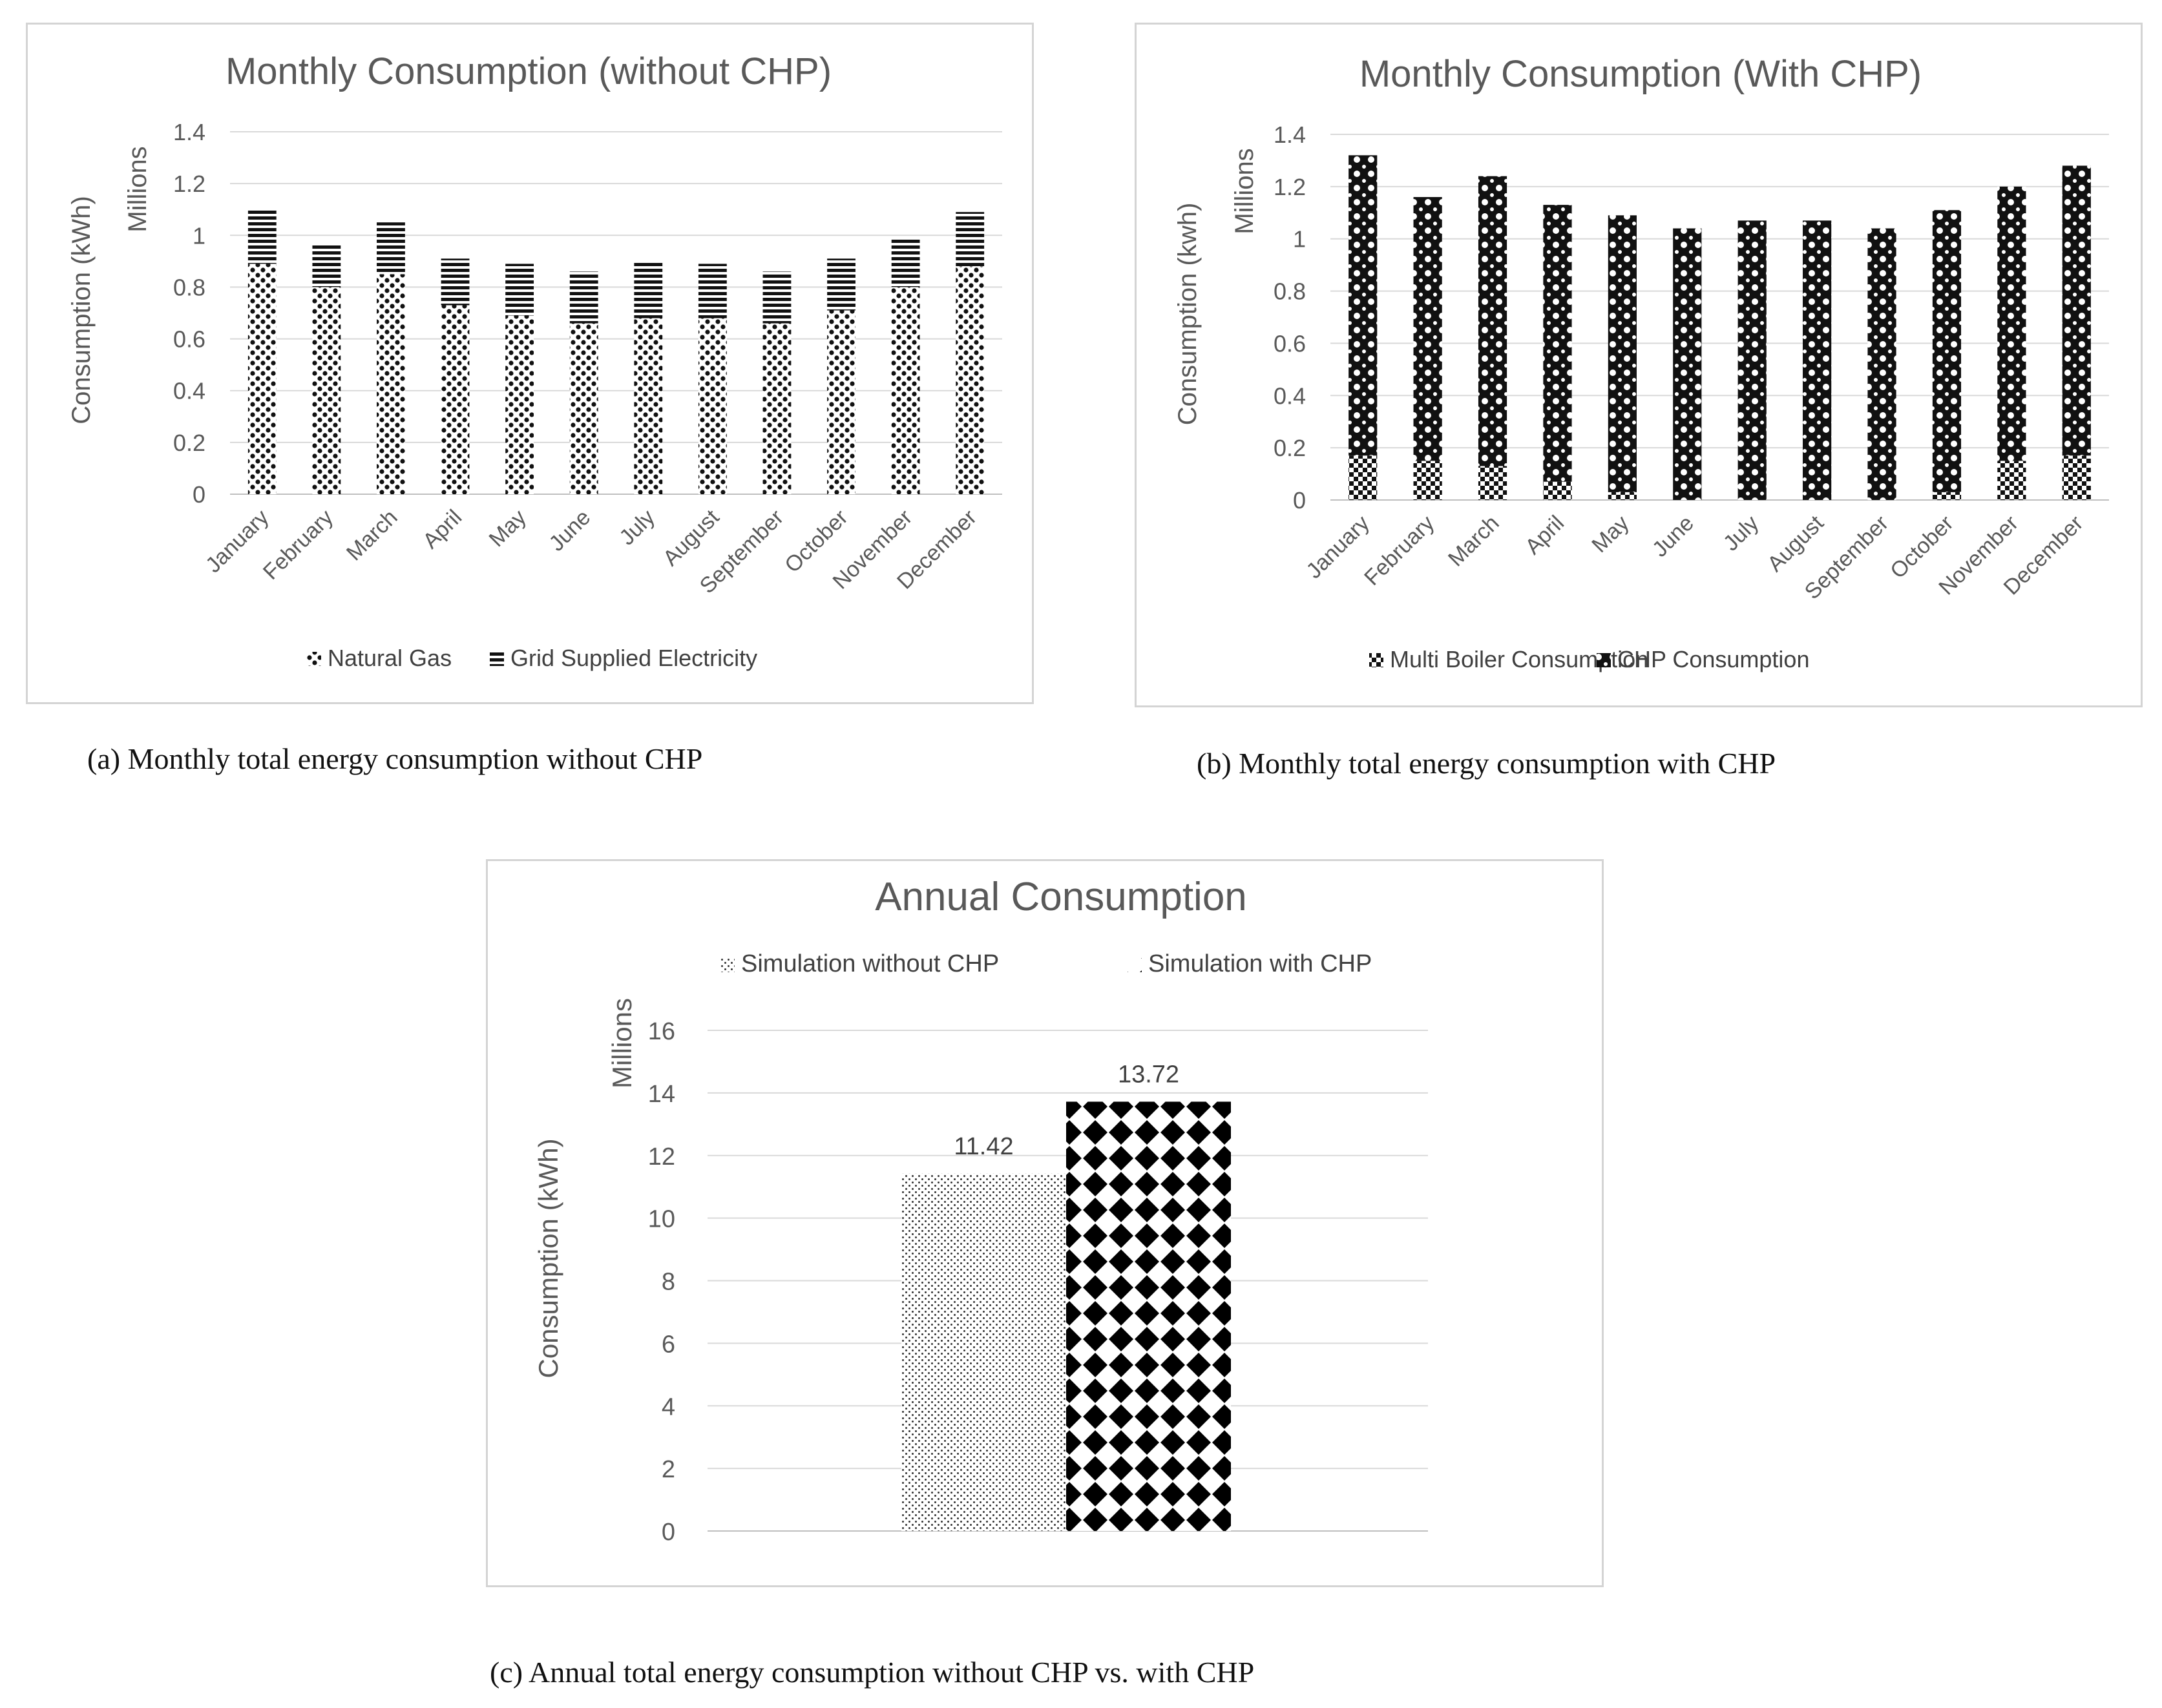 The width and height of the screenshot is (2162, 1708). What do you see at coordinates (668, 1344) in the screenshot?
I see `y-tick-label: 6` at bounding box center [668, 1344].